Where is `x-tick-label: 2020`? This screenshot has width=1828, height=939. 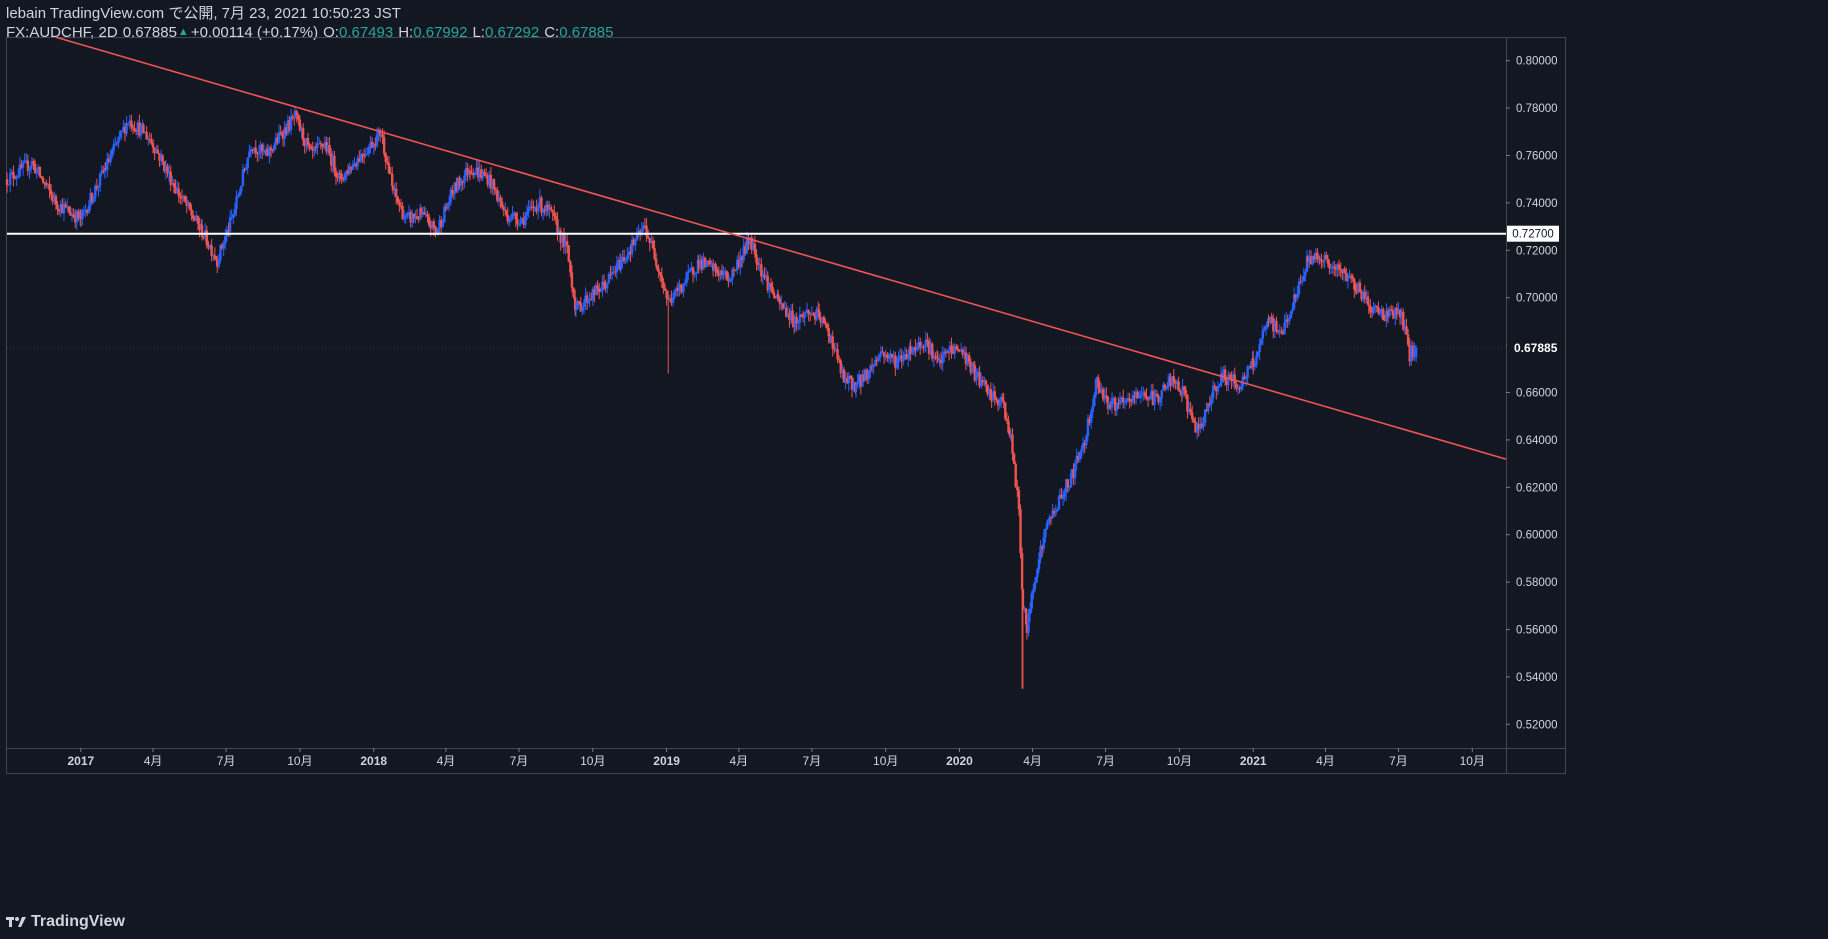
x-tick-label: 2020 is located at coordinates (959, 761).